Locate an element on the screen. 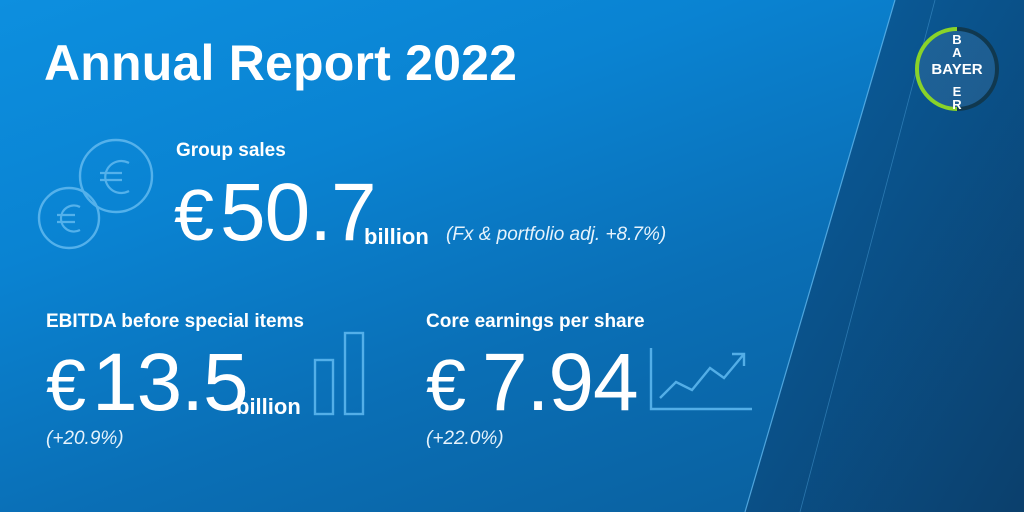 The image size is (1024, 512). euro-coins-icon is located at coordinates (95, 194).